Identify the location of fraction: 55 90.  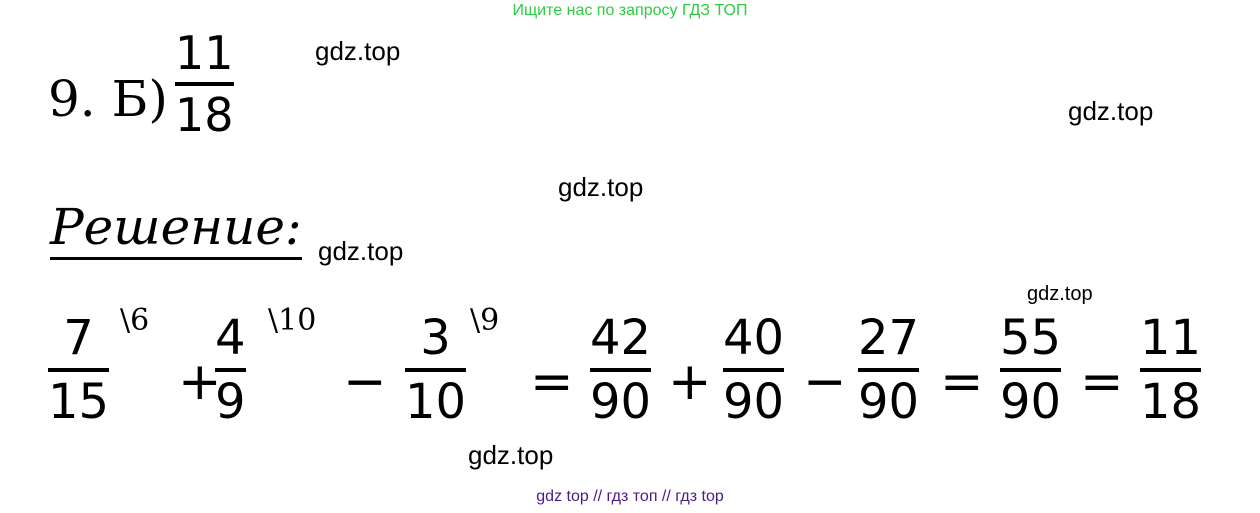
(1031, 370).